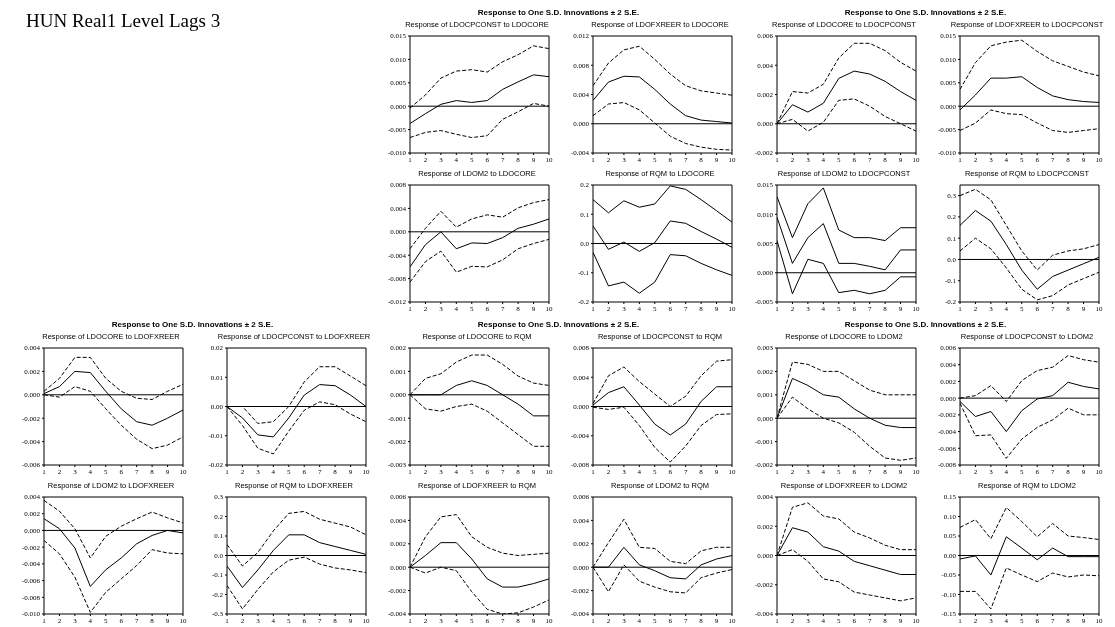 This screenshot has height=627, width=1115. I want to click on text: HUN Real1 Level Lags 3, so click(124, 21).